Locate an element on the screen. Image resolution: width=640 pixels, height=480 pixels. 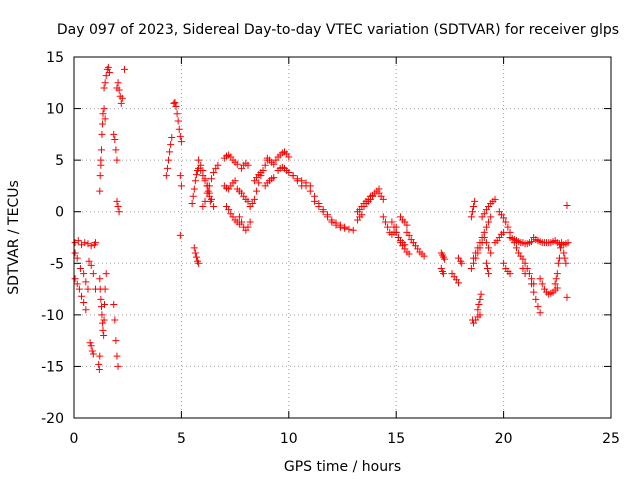
series-arc69 is located at coordinates (544, 240).